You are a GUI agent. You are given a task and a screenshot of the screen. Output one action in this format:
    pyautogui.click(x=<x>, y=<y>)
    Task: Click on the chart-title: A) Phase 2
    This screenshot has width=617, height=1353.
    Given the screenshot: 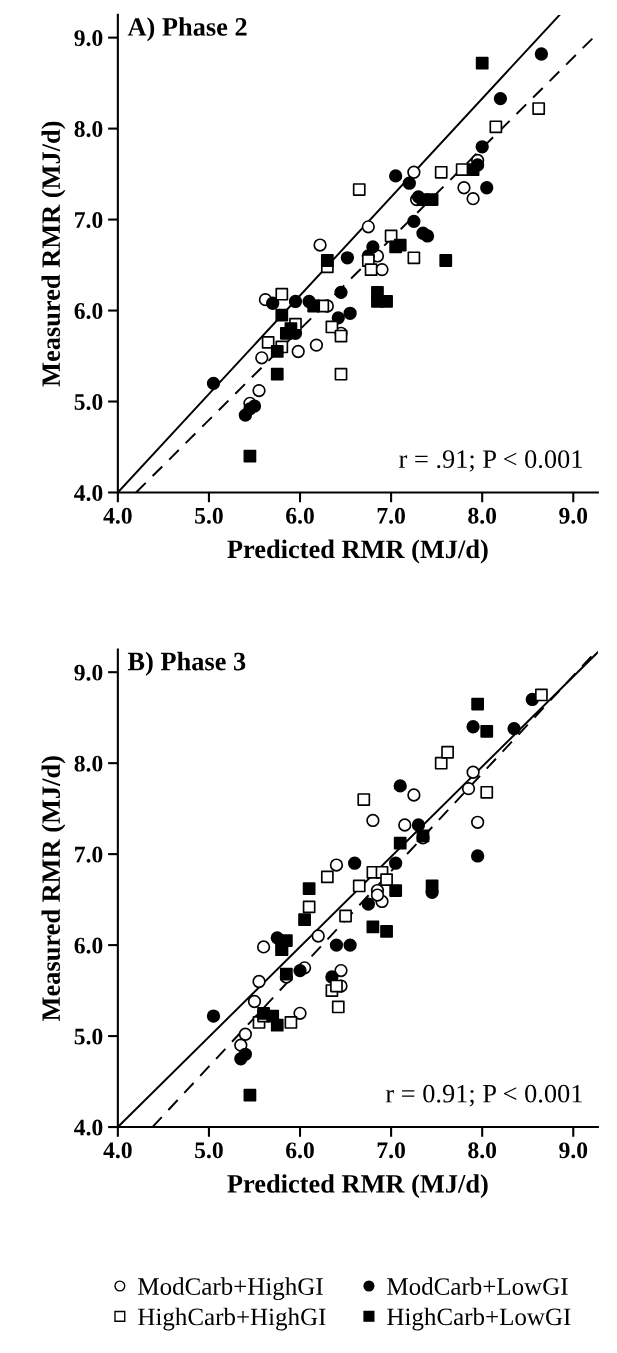 What is the action you would take?
    pyautogui.click(x=187, y=29)
    